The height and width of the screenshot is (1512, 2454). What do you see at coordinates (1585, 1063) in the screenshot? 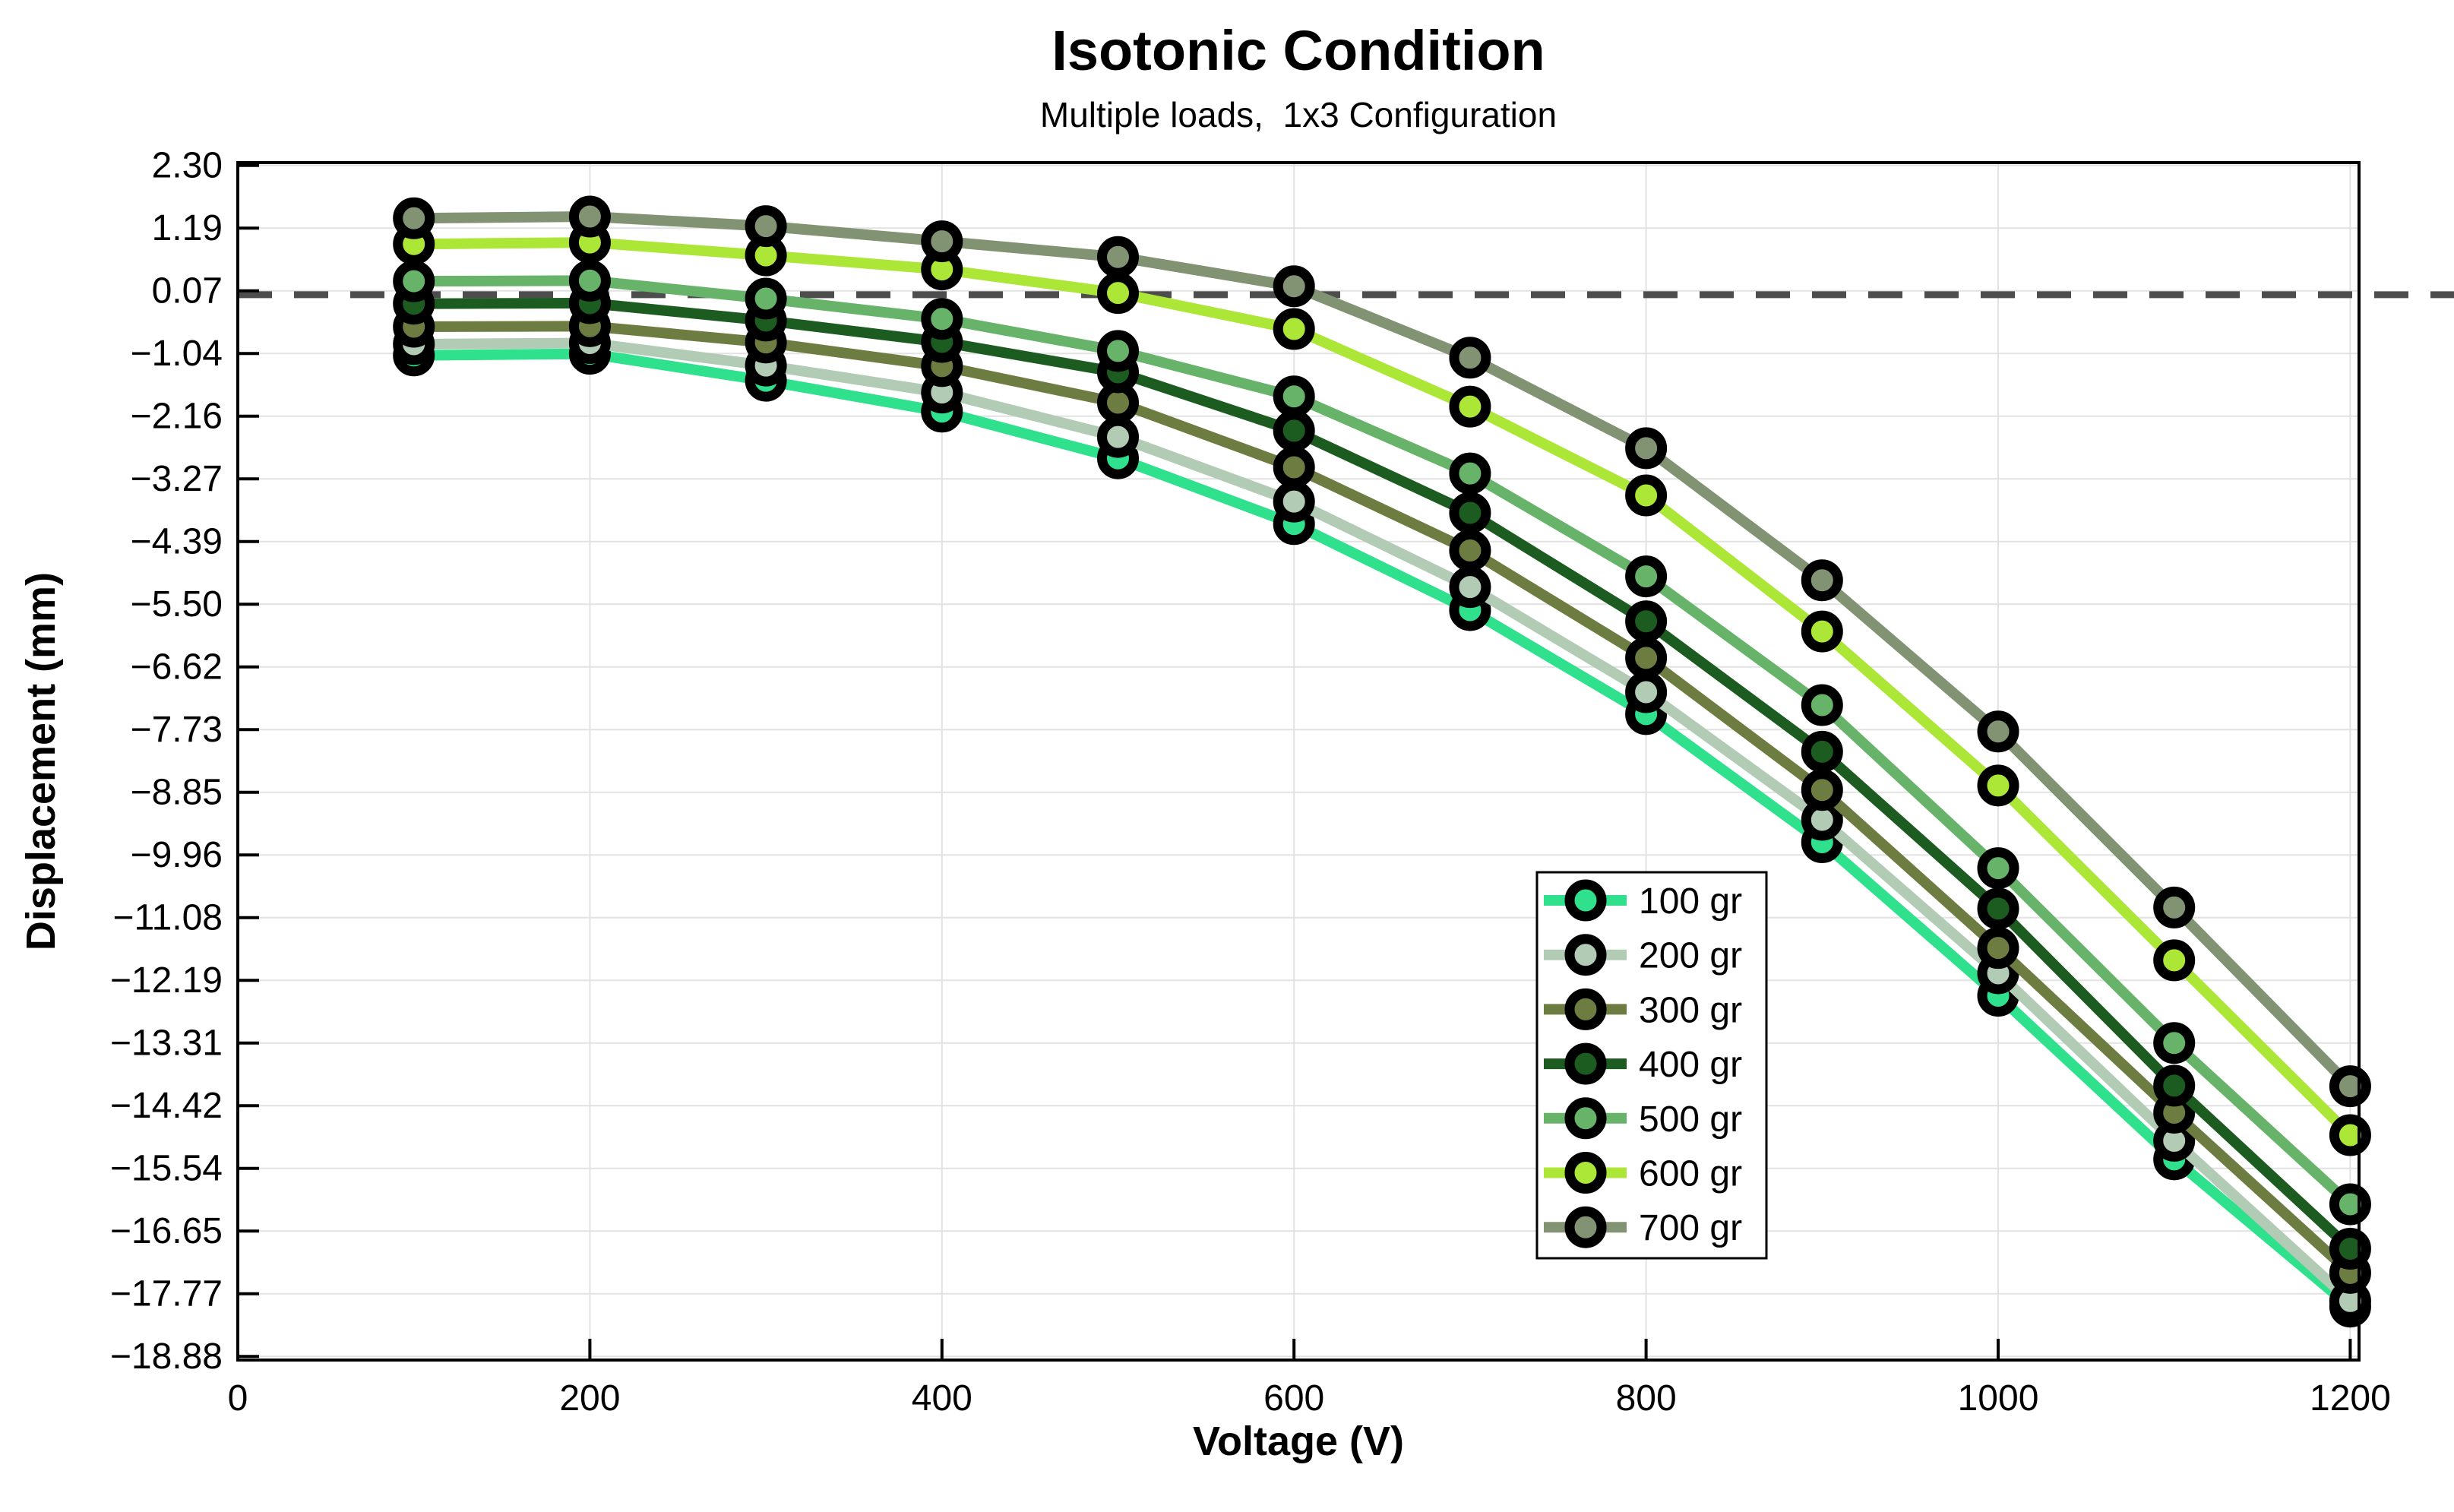
I see `legend-marker-400-gr` at bounding box center [1585, 1063].